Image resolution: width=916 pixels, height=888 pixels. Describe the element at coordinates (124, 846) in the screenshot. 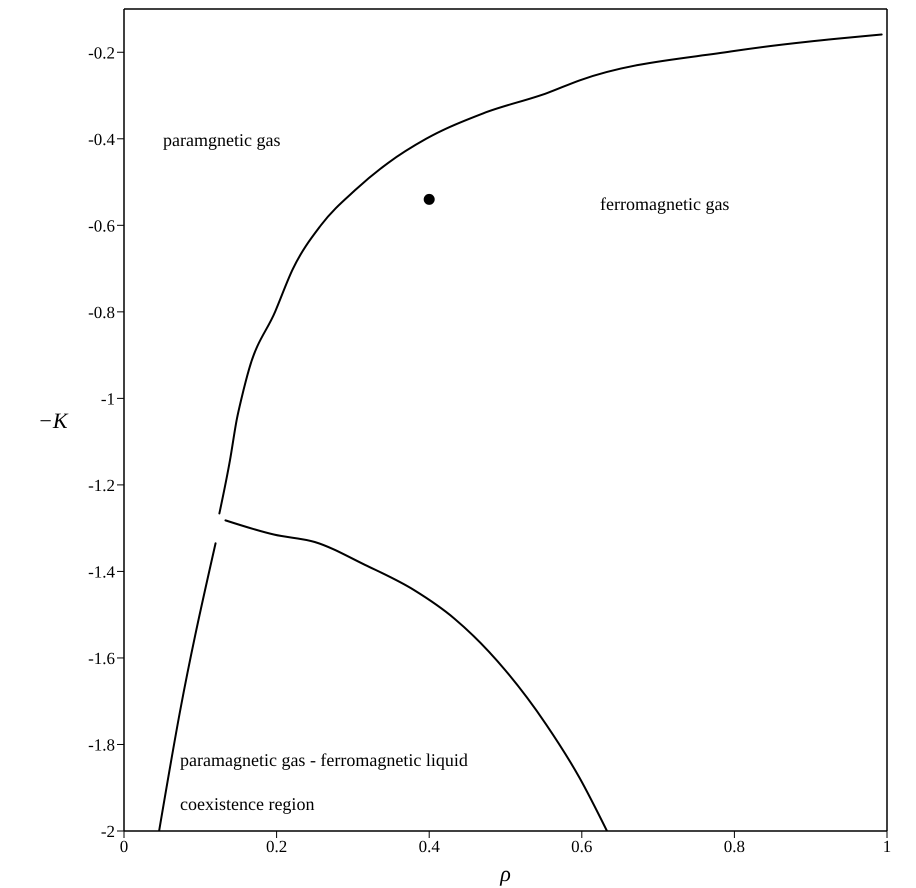

I see `x-tick-label: 0` at that location.